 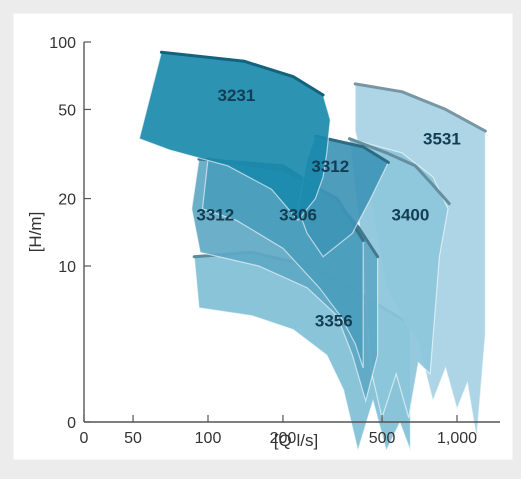 I want to click on y-axis-title: [H/m], so click(x=35, y=232).